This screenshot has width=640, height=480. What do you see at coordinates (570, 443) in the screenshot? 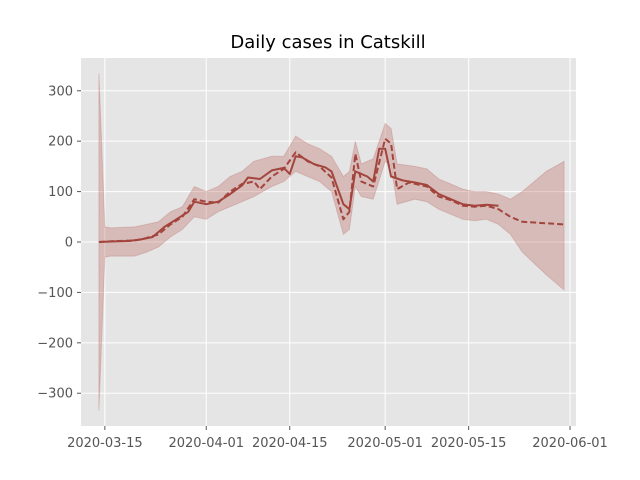
I see `x-tick-label: 2020-06-01` at bounding box center [570, 443].